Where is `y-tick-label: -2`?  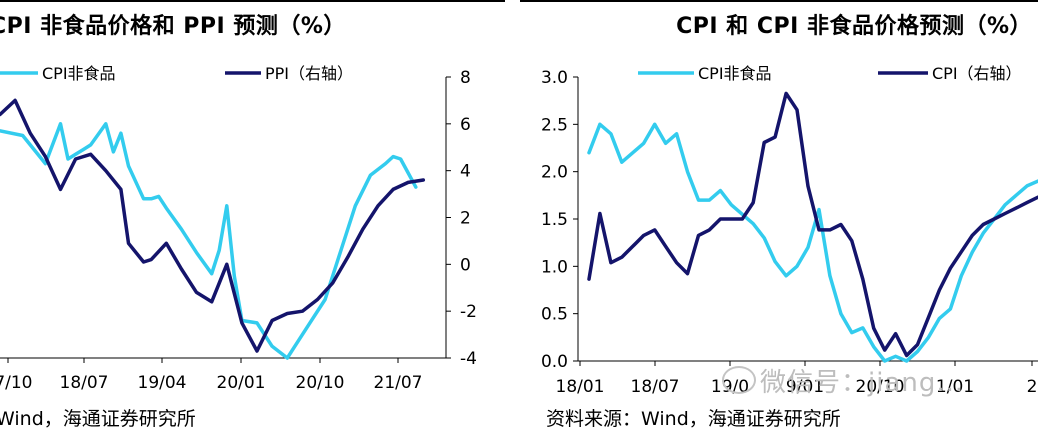
y-tick-label: -2 is located at coordinates (468, 312).